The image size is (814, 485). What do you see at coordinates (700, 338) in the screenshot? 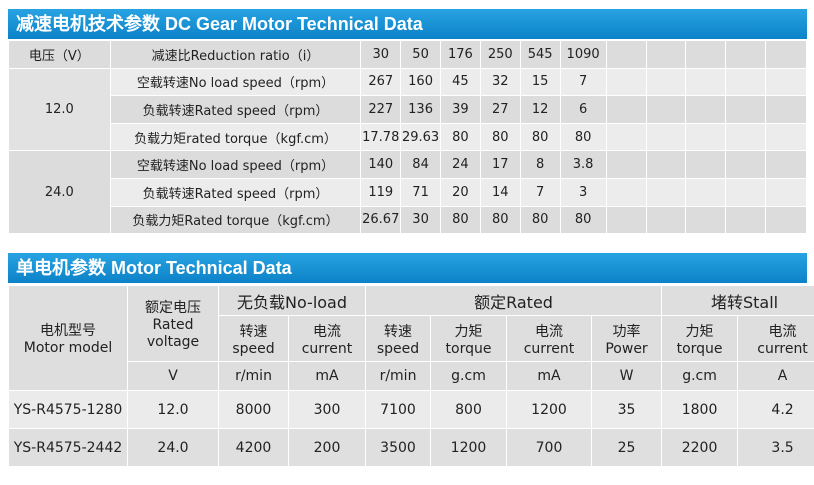
I see `sub-header: 力矩 torque` at bounding box center [700, 338].